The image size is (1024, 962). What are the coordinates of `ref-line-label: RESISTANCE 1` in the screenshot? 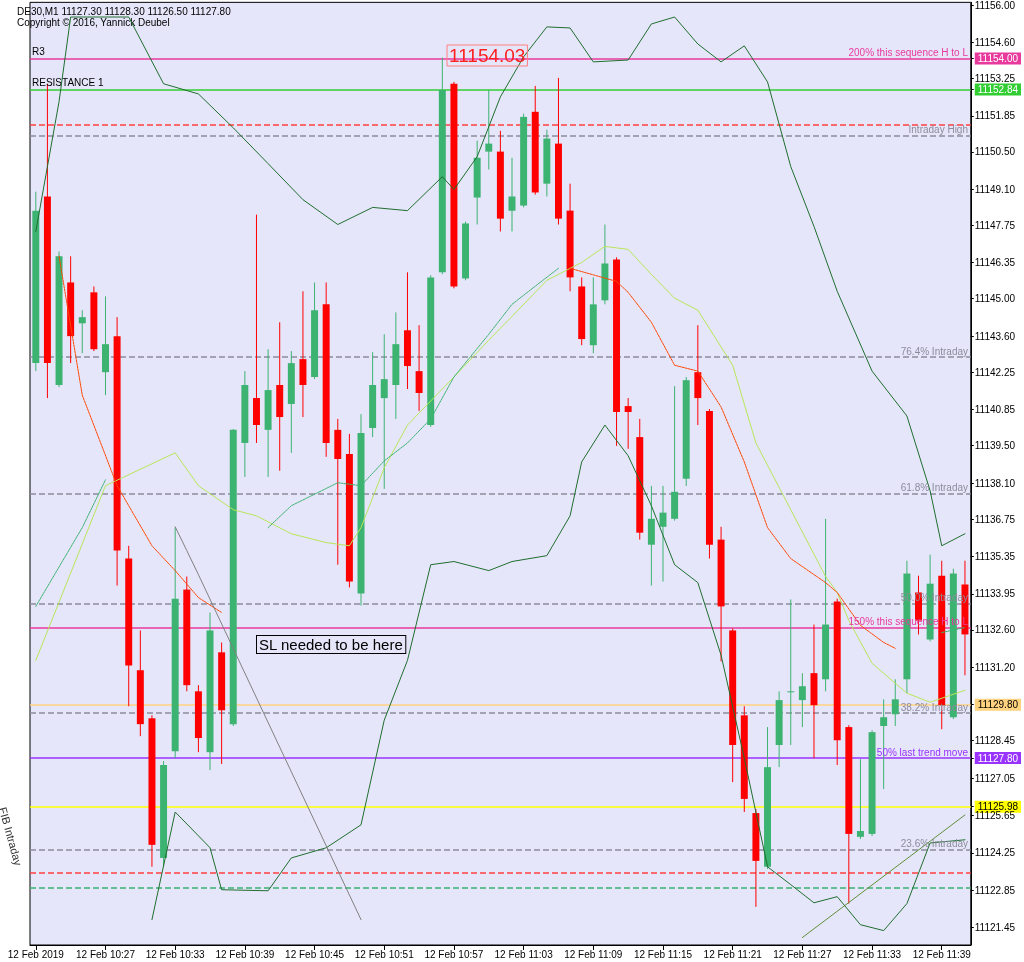 It's located at (68, 82).